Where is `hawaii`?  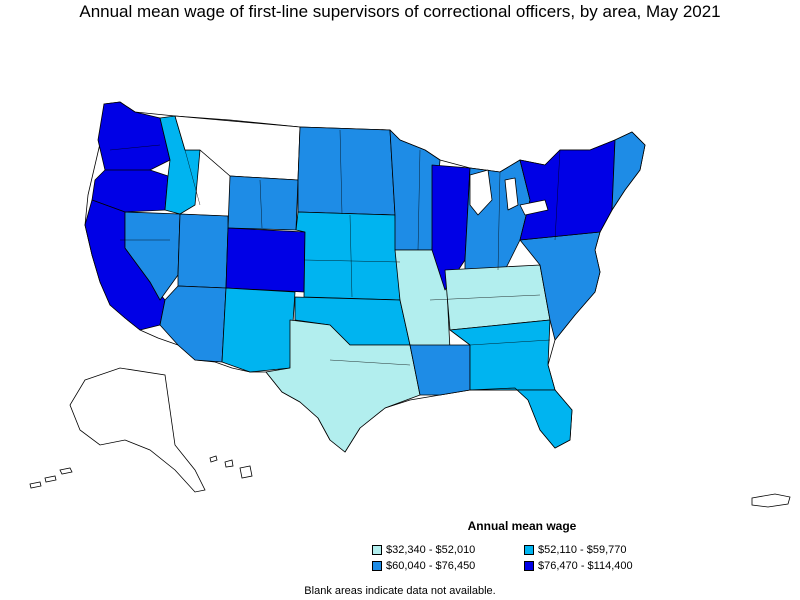
hawaii is located at coordinates (231, 467).